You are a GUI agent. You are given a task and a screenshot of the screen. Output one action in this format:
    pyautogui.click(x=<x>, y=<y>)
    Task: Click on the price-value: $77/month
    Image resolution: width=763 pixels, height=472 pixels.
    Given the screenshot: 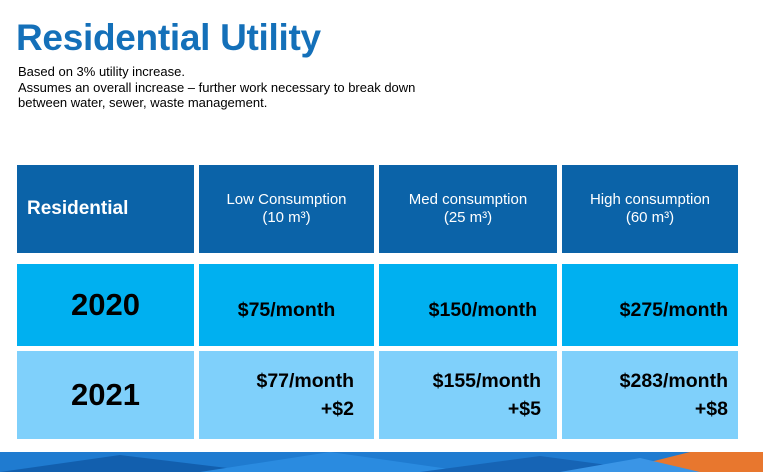 What is the action you would take?
    pyautogui.click(x=305, y=381)
    